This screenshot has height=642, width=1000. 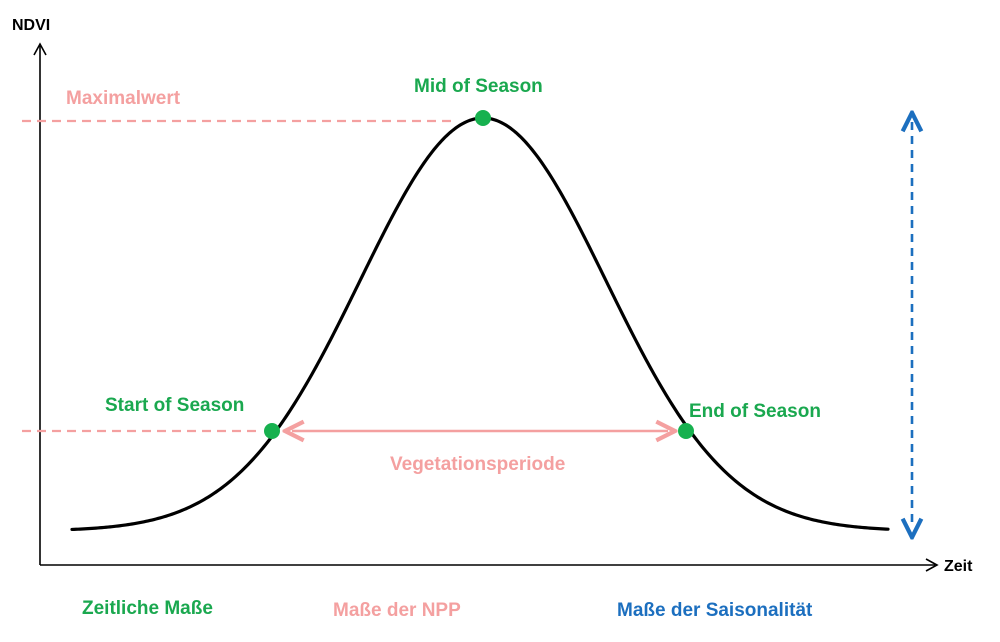 I want to click on x-axis-arrowhead, so click(x=932, y=565).